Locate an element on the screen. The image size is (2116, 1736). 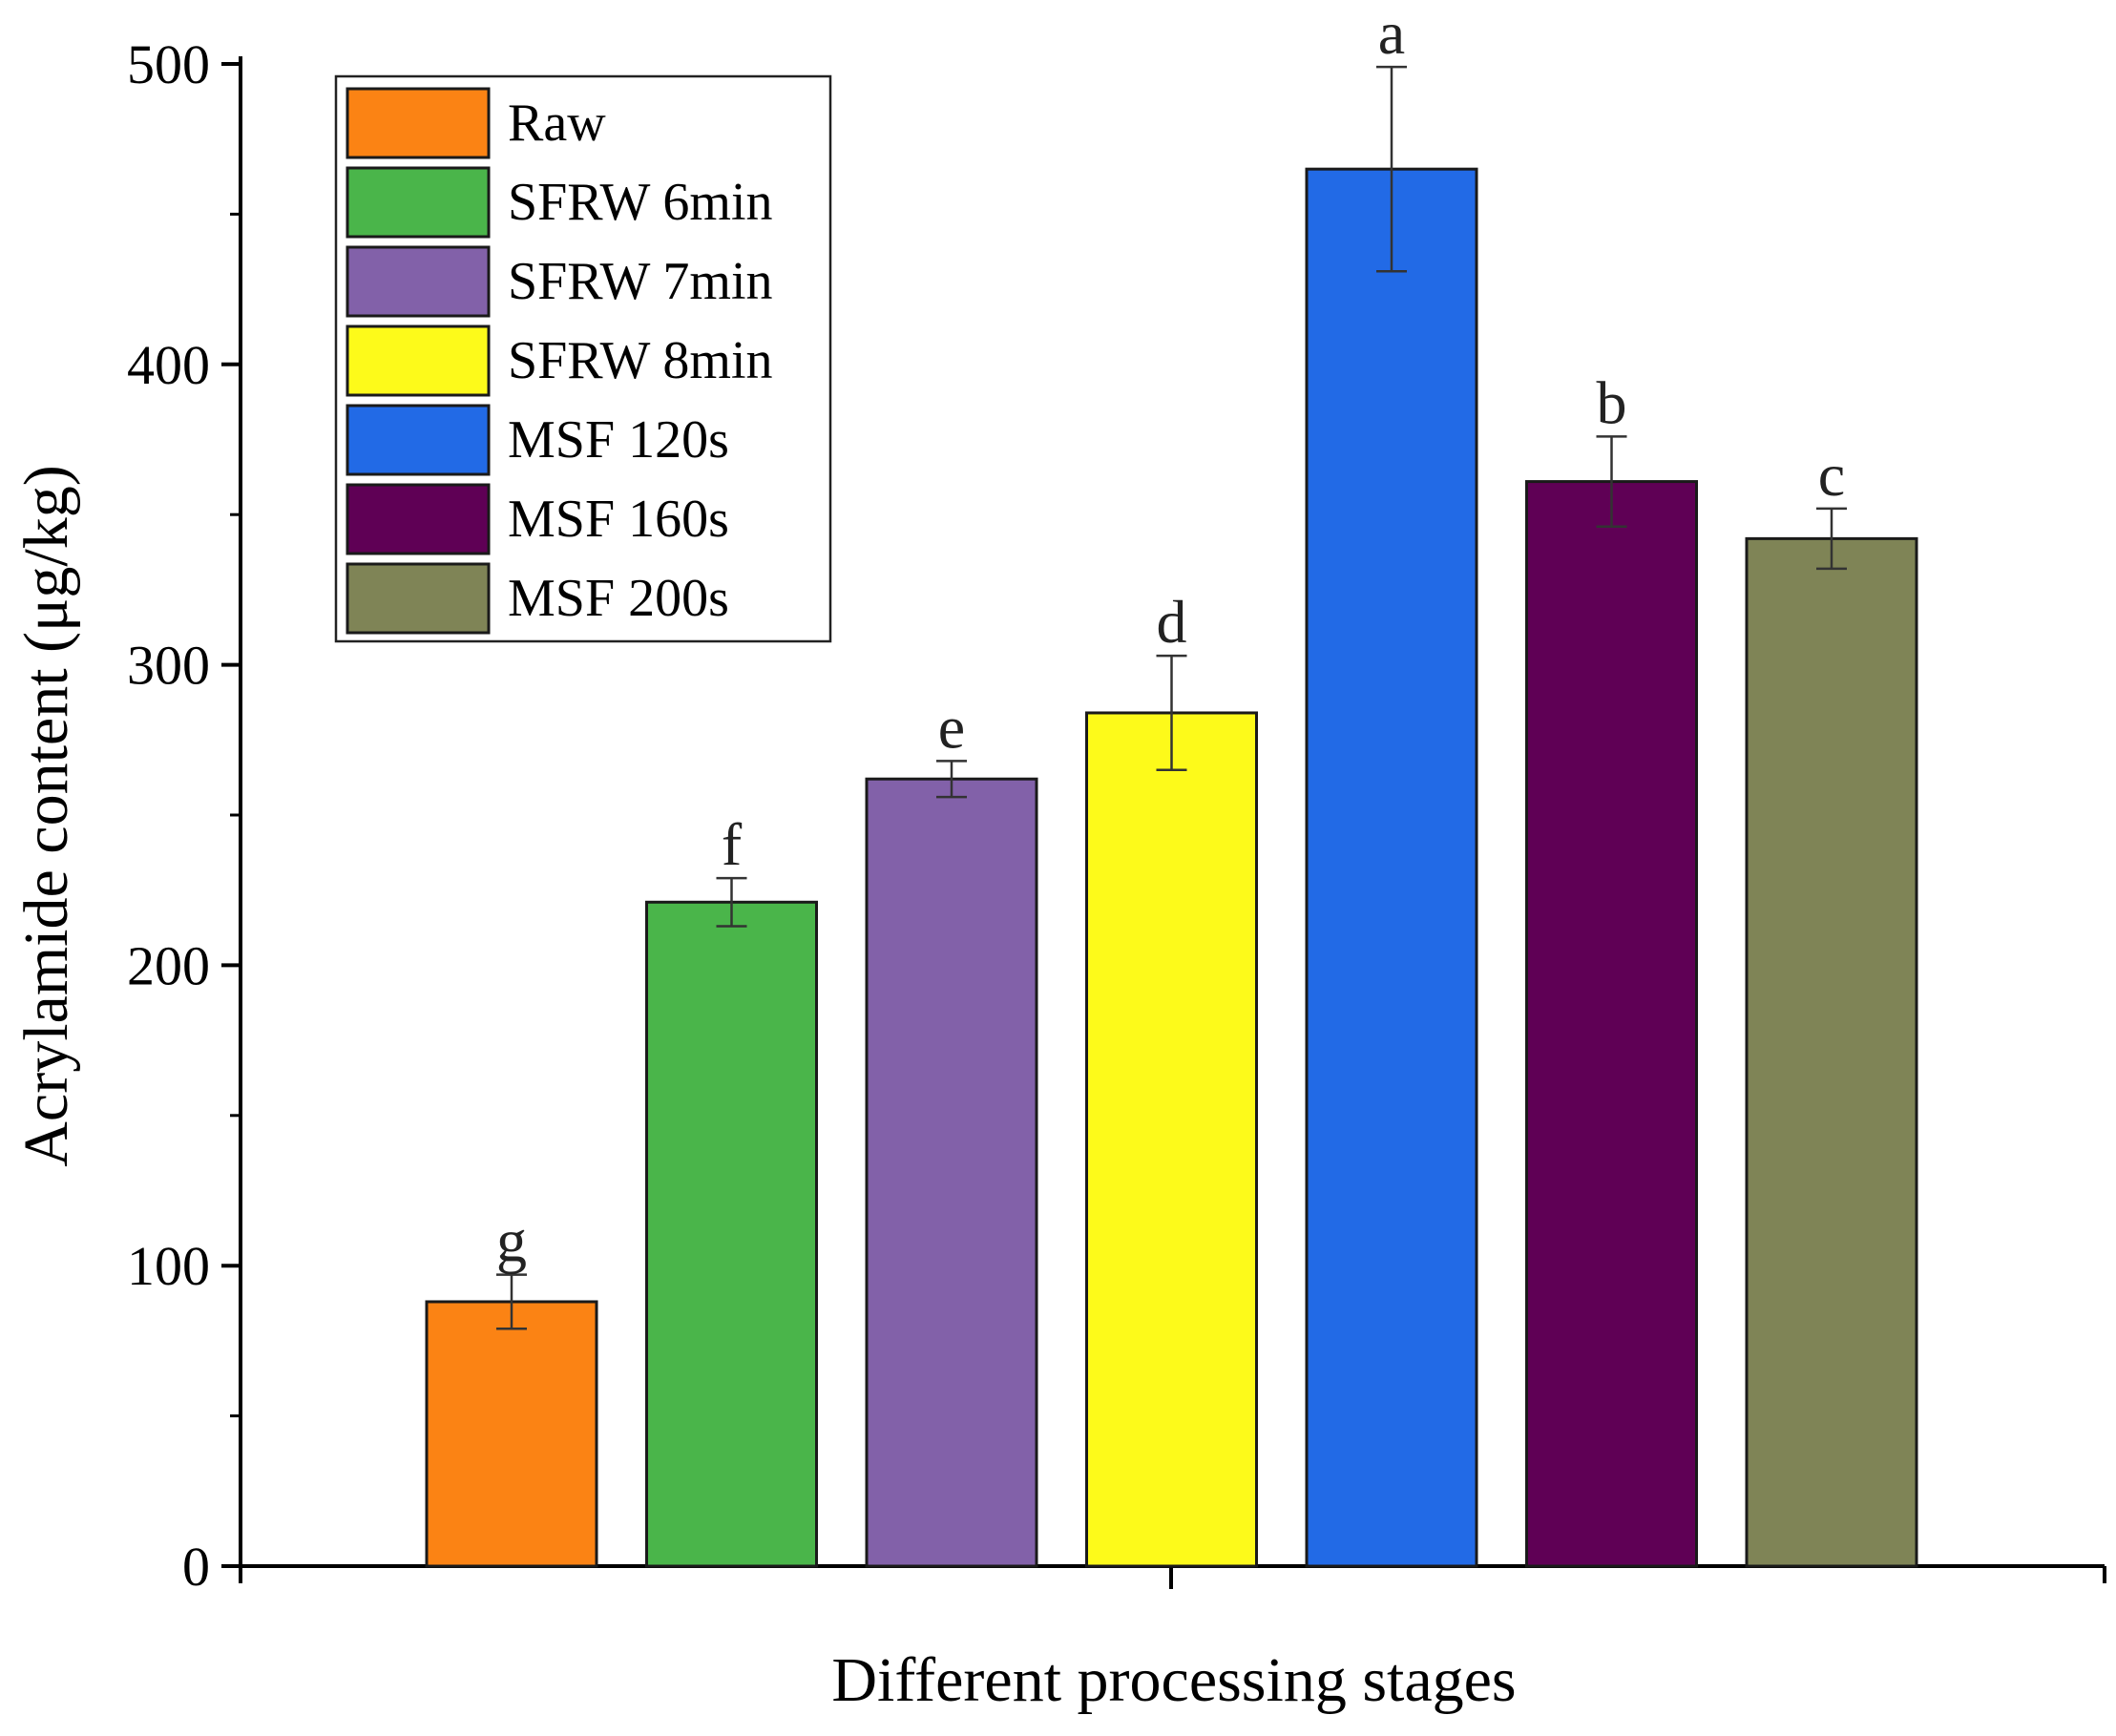
y-tick-label: 300 is located at coordinates (169, 666).